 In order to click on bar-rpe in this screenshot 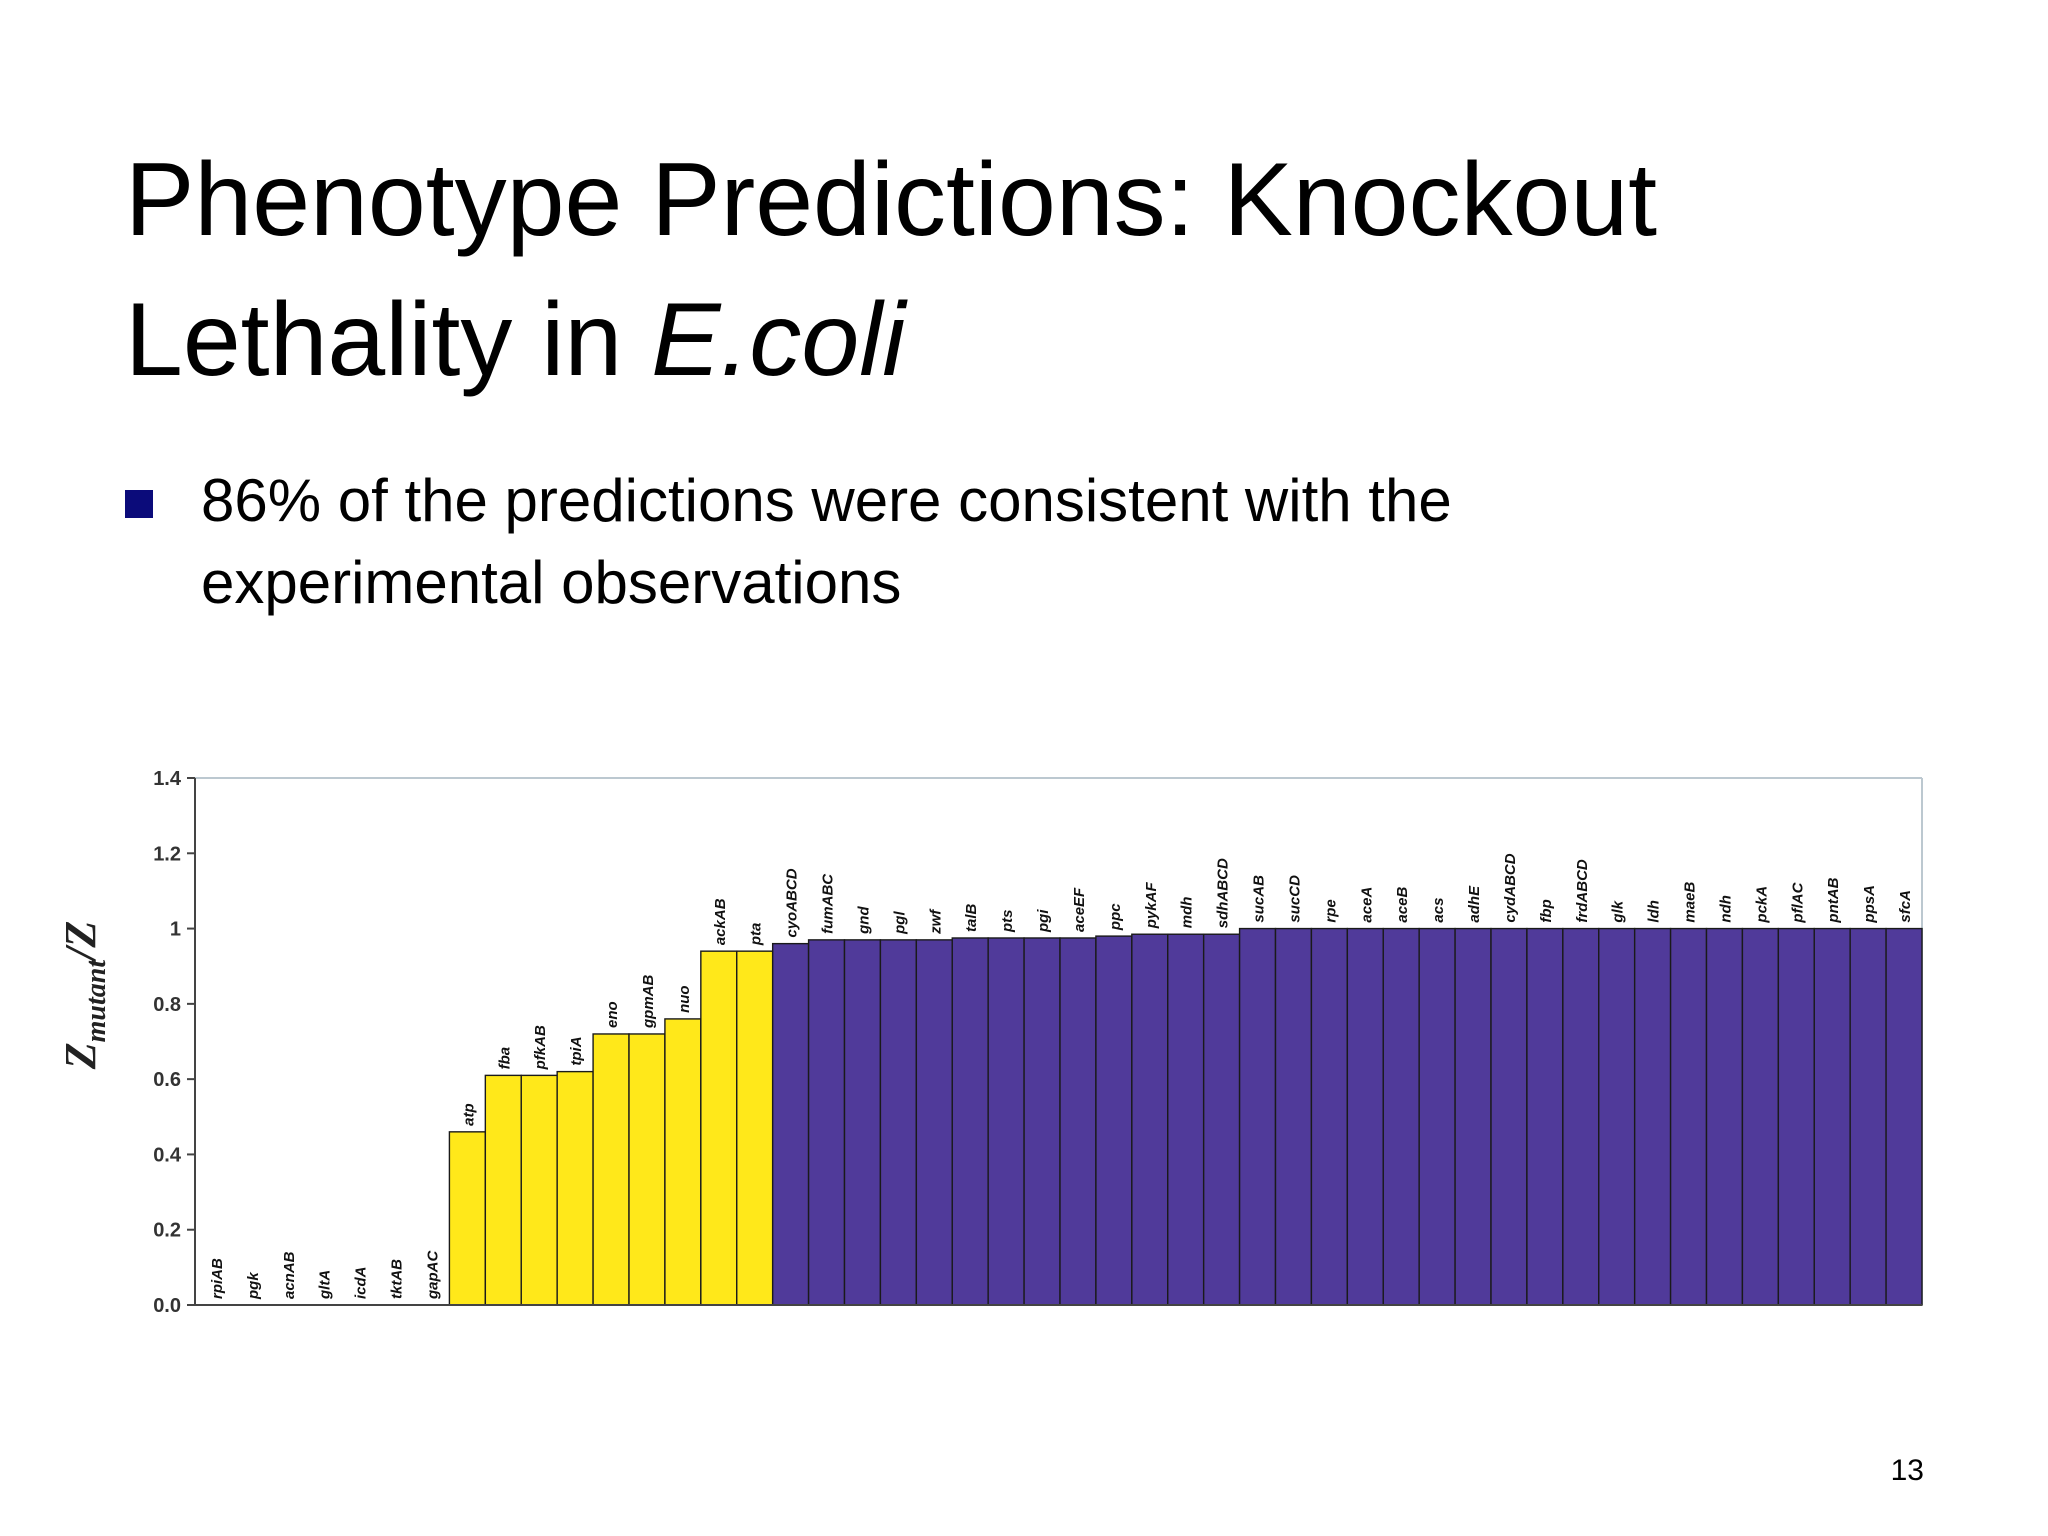, I will do `click(1329, 1116)`.